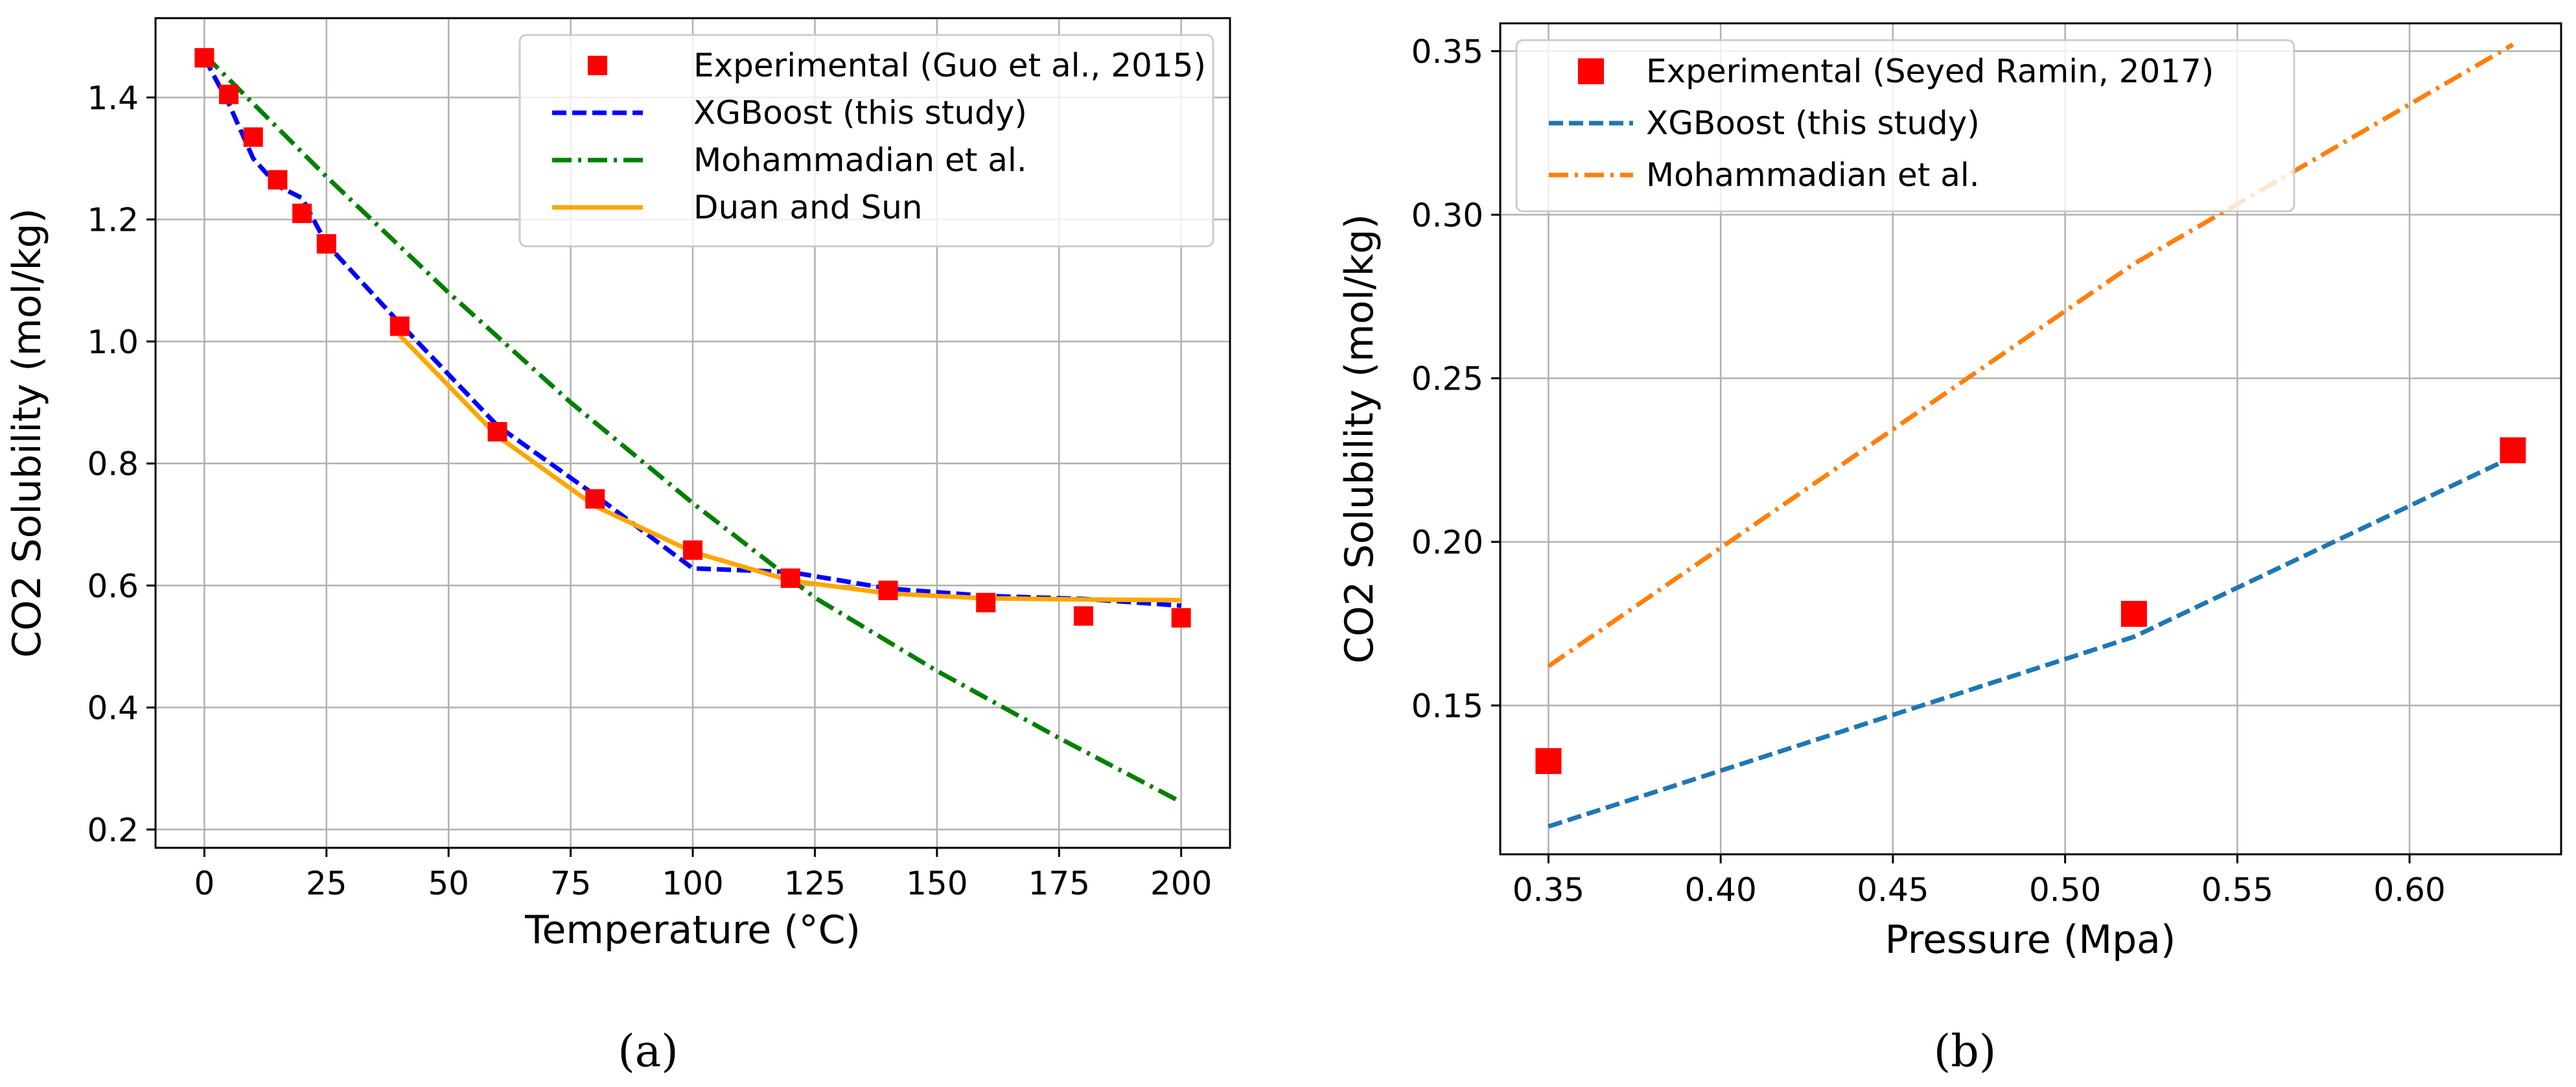  Describe the element at coordinates (1360, 439) in the screenshot. I see `y-axis-label-b: CO2 Solubility (mol/kg)` at that location.